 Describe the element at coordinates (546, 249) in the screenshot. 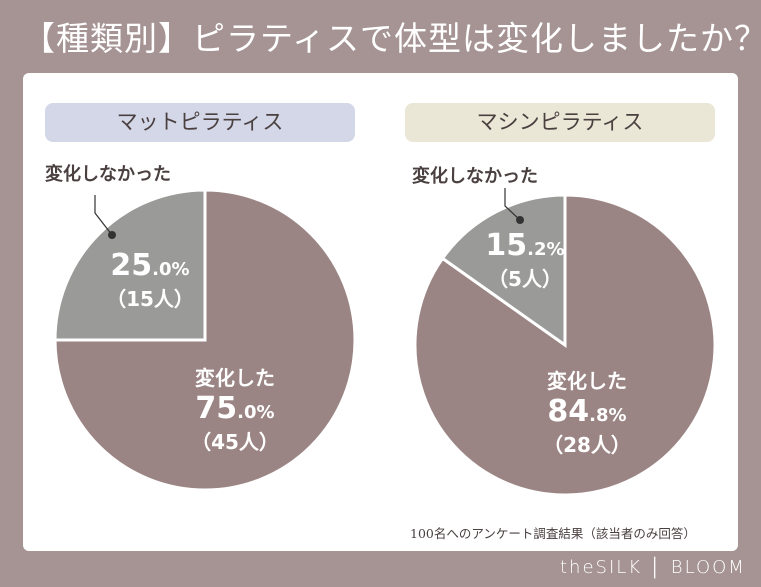

I see `pct-dec: .2%` at that location.